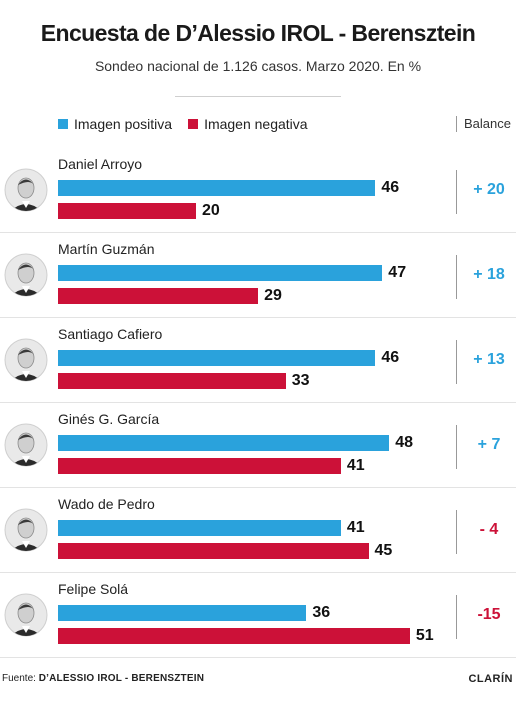  I want to click on source-label: Fuente:, so click(19, 678).